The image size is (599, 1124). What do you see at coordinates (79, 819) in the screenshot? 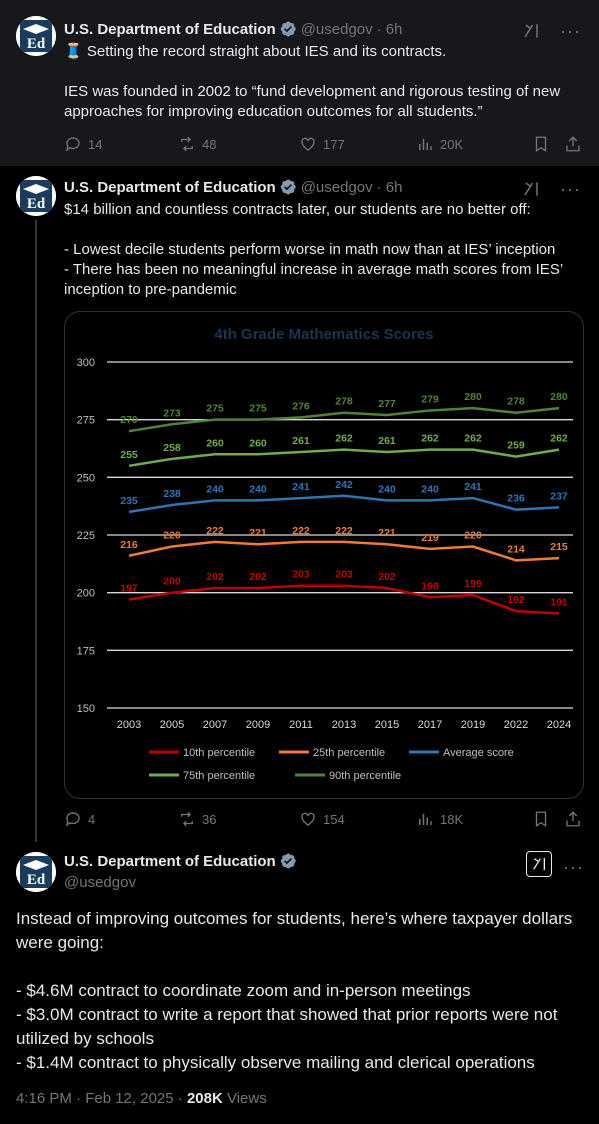
I see `reply-button: 4` at bounding box center [79, 819].